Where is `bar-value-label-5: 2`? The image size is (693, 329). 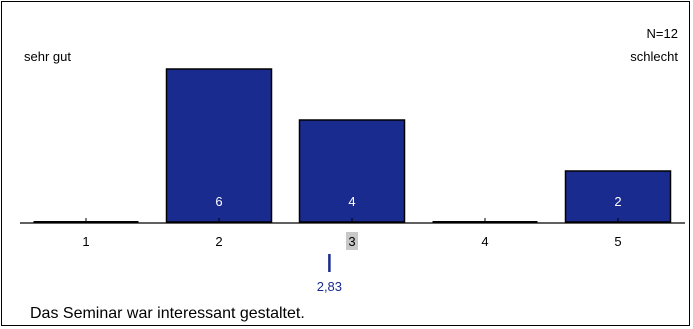
bar-value-label-5: 2 is located at coordinates (617, 201).